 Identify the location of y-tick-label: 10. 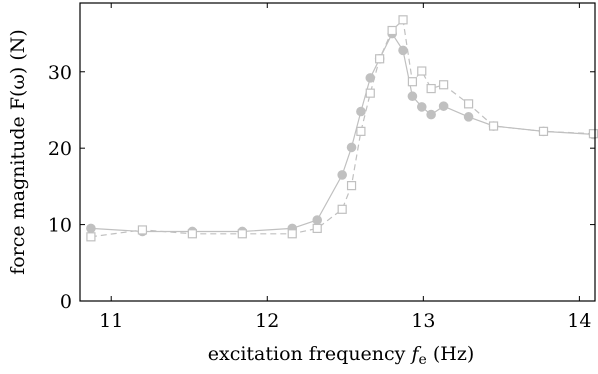
(60, 226).